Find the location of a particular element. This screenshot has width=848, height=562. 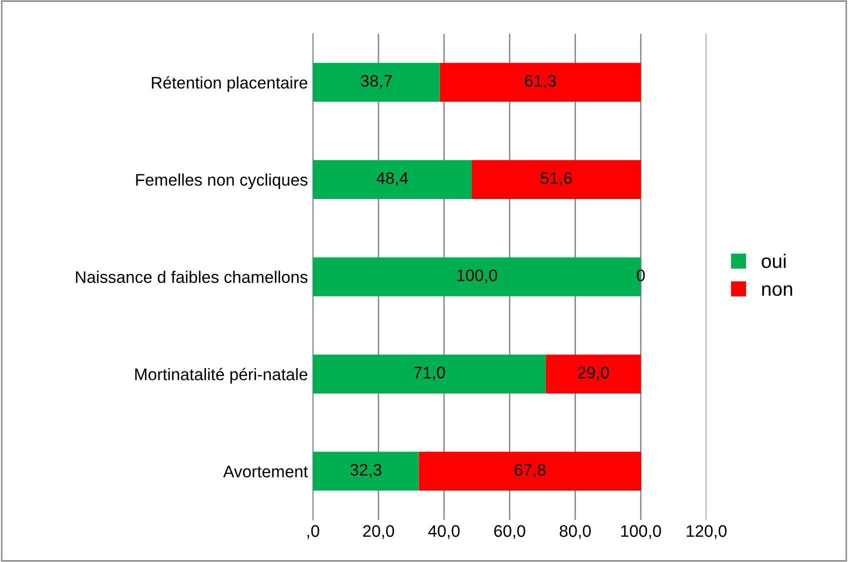

y-tick-label: Rétention placentaire is located at coordinates (230, 84).